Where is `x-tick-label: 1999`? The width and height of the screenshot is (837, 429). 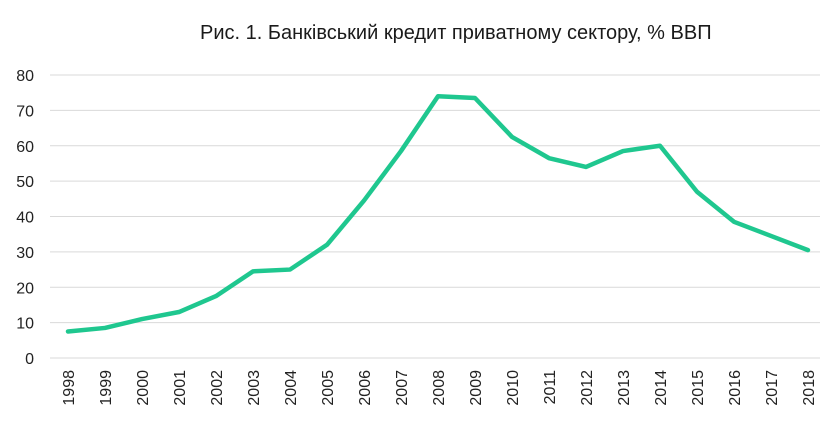 x-tick-label: 1999 is located at coordinates (106, 388).